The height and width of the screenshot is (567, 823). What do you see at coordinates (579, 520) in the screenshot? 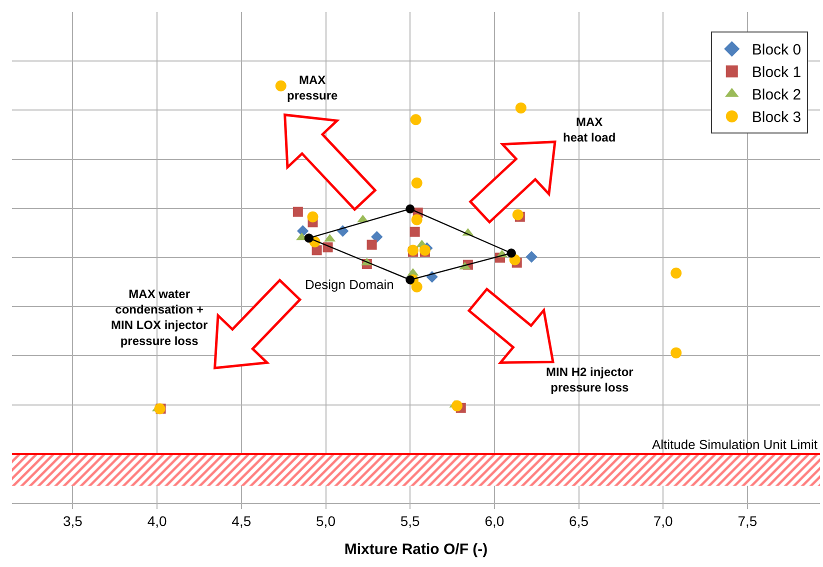
I see `x-tick-label: 6,5` at bounding box center [579, 520].